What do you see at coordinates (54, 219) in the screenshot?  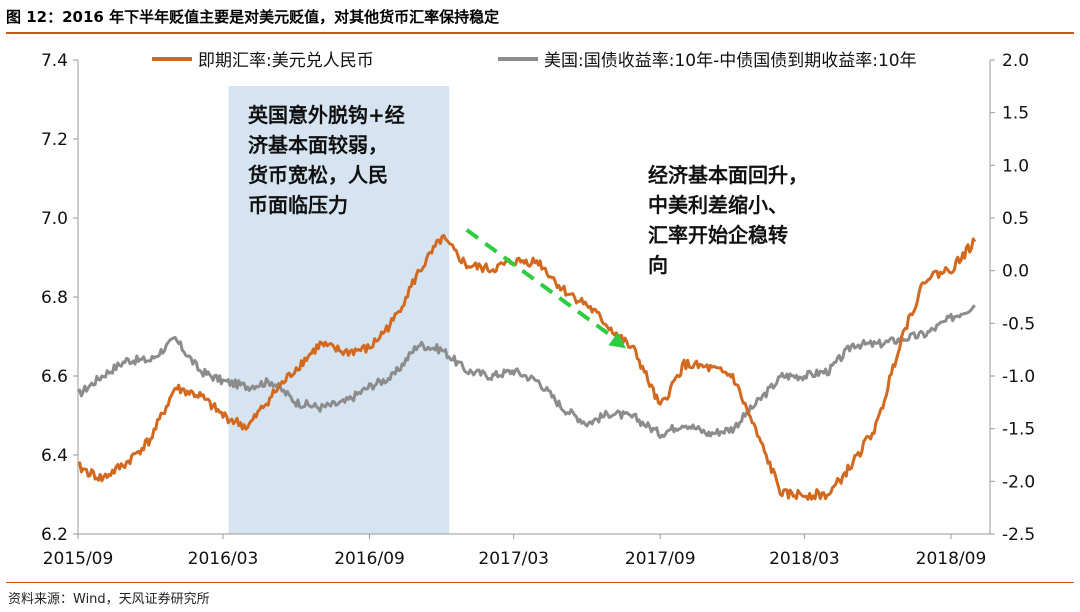 I see `y-left-tick-label: 7.0` at bounding box center [54, 219].